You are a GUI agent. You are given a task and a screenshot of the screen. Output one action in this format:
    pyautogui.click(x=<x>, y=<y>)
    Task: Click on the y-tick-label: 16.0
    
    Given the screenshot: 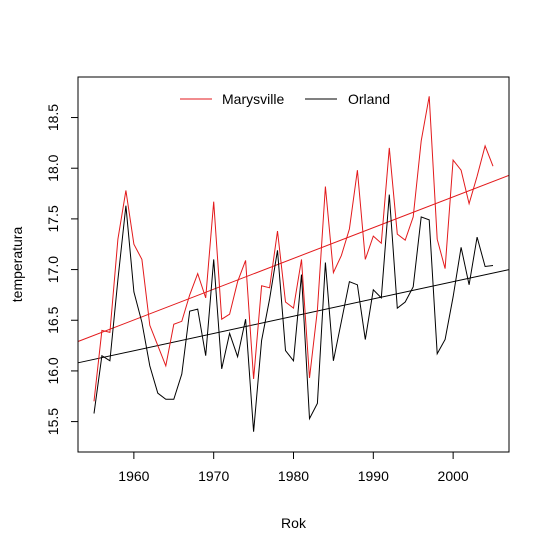 What is the action you would take?
    pyautogui.click(x=53, y=370)
    